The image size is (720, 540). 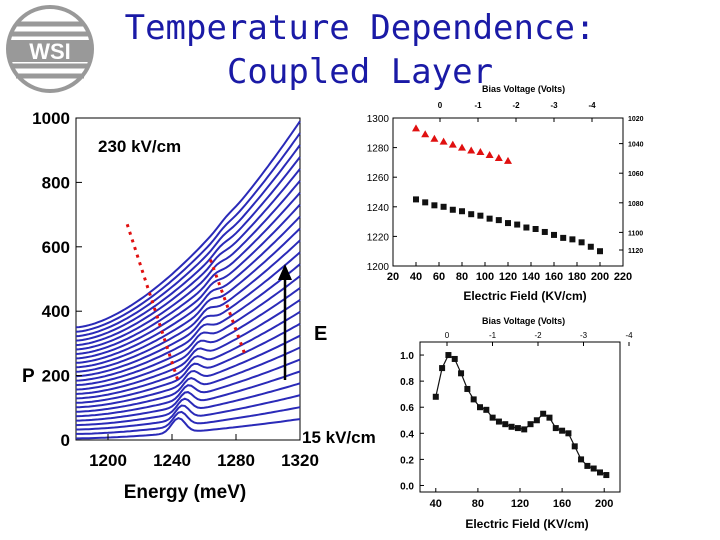 What do you see at coordinates (577, 277) in the screenshot?
I see `x-tick-label: 180` at bounding box center [577, 277].